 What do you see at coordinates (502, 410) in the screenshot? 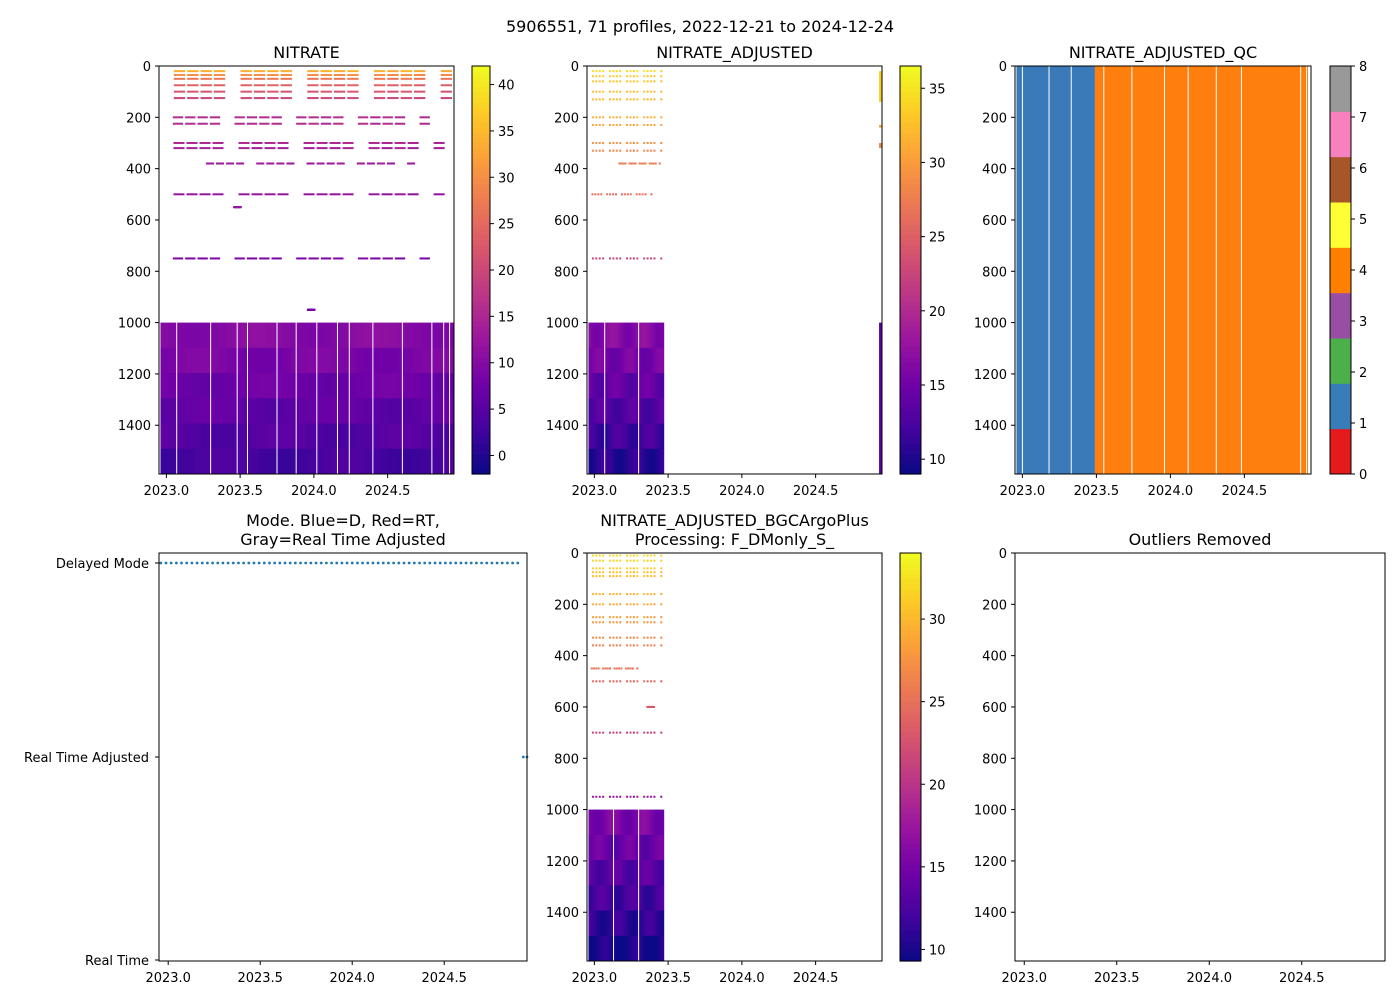
I see `colorbar-tick-label: 5` at bounding box center [502, 410].